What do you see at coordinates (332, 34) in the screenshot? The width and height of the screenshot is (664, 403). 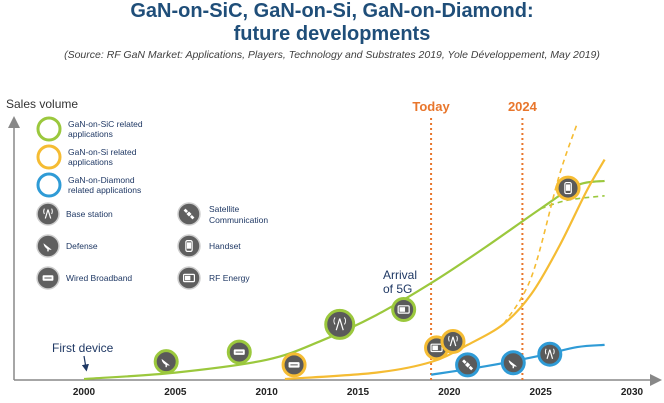 I see `title-line-2: future developments` at bounding box center [332, 34].